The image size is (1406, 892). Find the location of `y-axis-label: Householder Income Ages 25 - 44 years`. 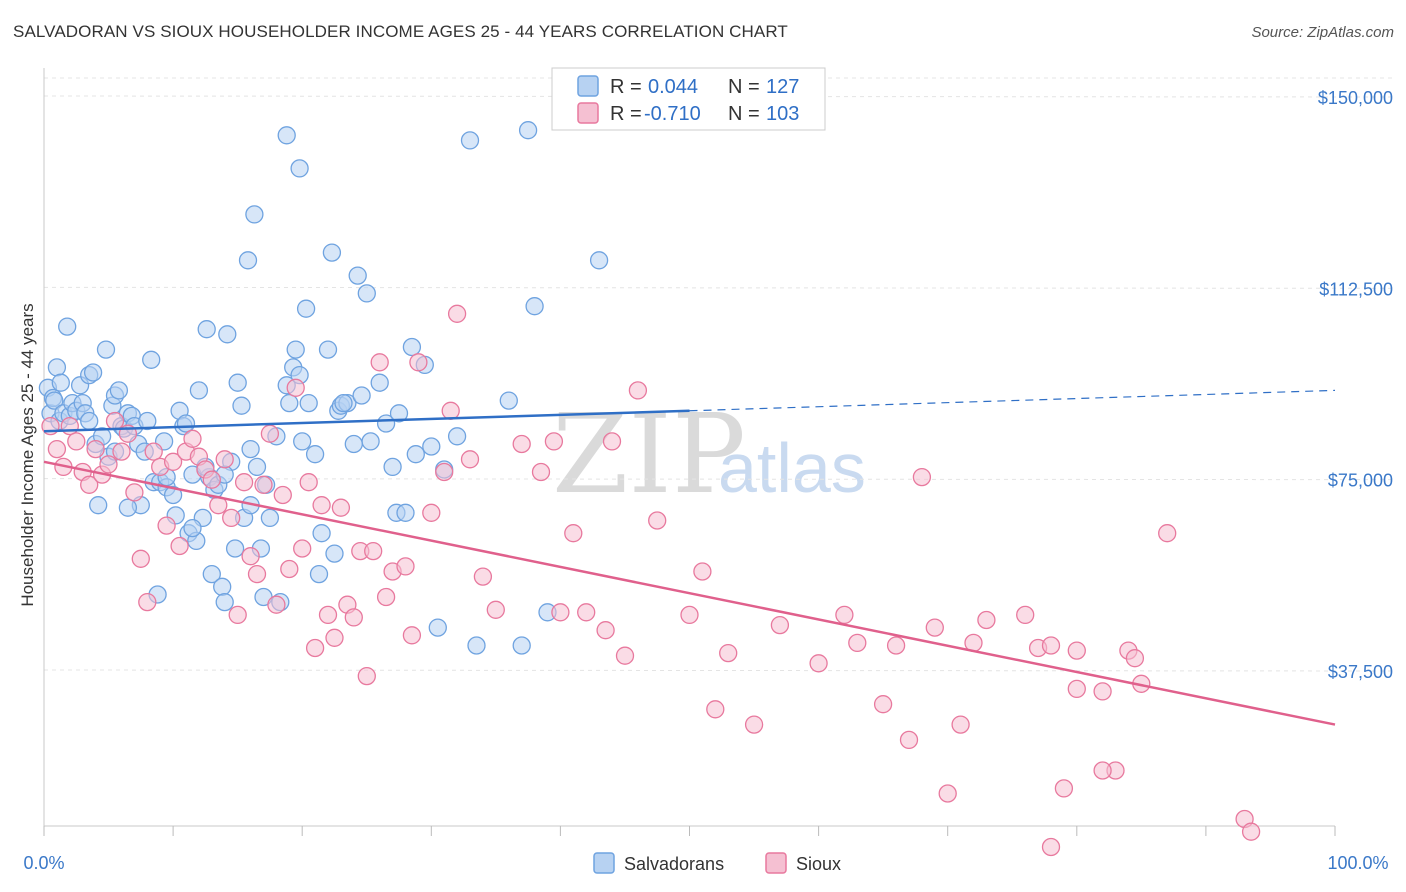

y-axis-label: Householder Income Ages 25 - 44 years is located at coordinates (27, 454).